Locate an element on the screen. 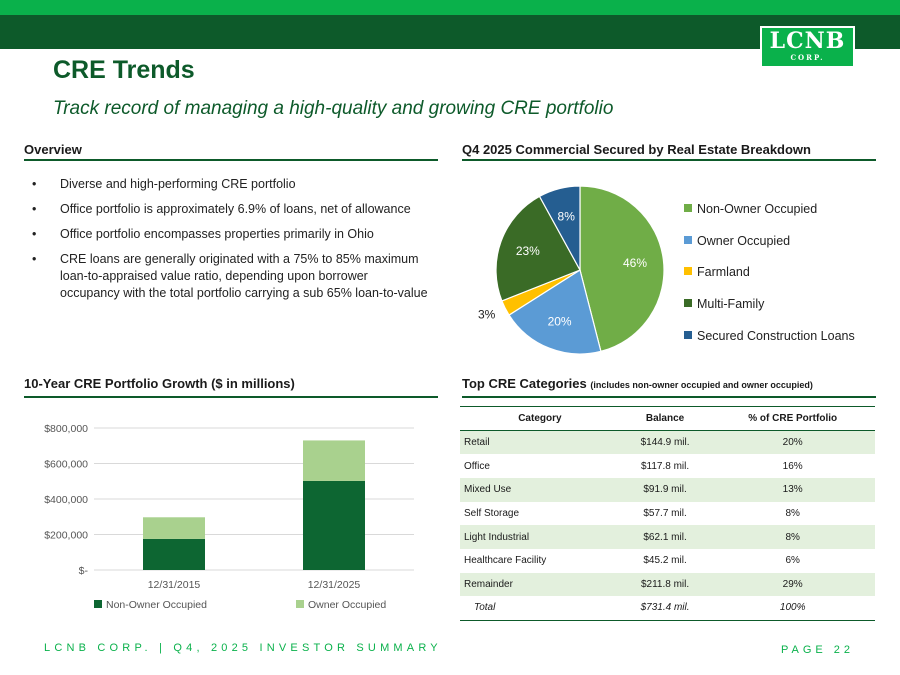 The width and height of the screenshot is (900, 675). table-row: Healthcare Facility $45.2 mil. 6% is located at coordinates (667, 561).